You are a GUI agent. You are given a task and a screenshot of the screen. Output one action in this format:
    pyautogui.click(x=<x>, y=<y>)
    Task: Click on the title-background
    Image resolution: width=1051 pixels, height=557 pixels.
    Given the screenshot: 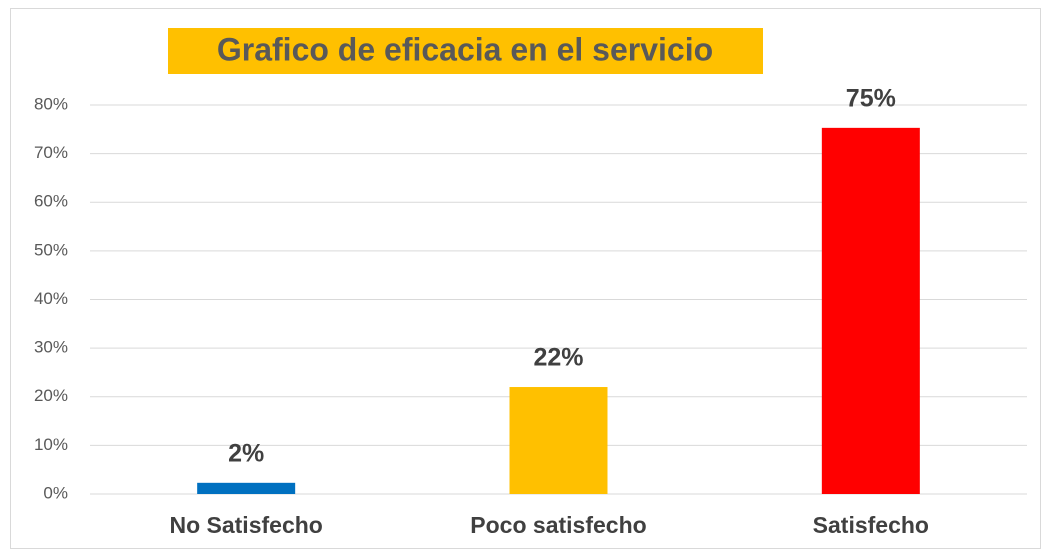 What is the action you would take?
    pyautogui.click(x=465, y=51)
    